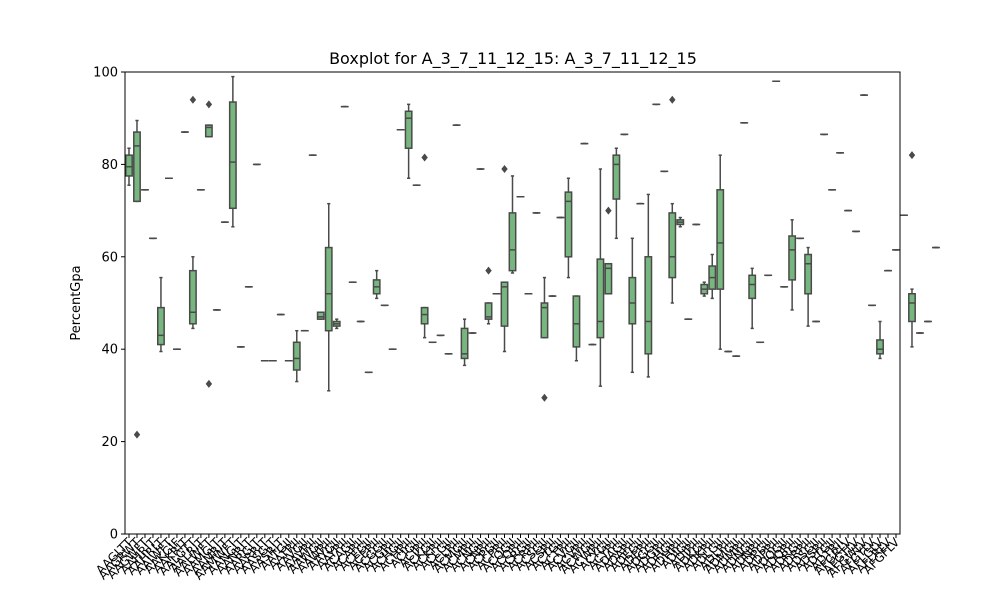 The height and width of the screenshot is (600, 1000). Describe the element at coordinates (76, 302) in the screenshot. I see `y-axis-label: PercentGpa` at that location.